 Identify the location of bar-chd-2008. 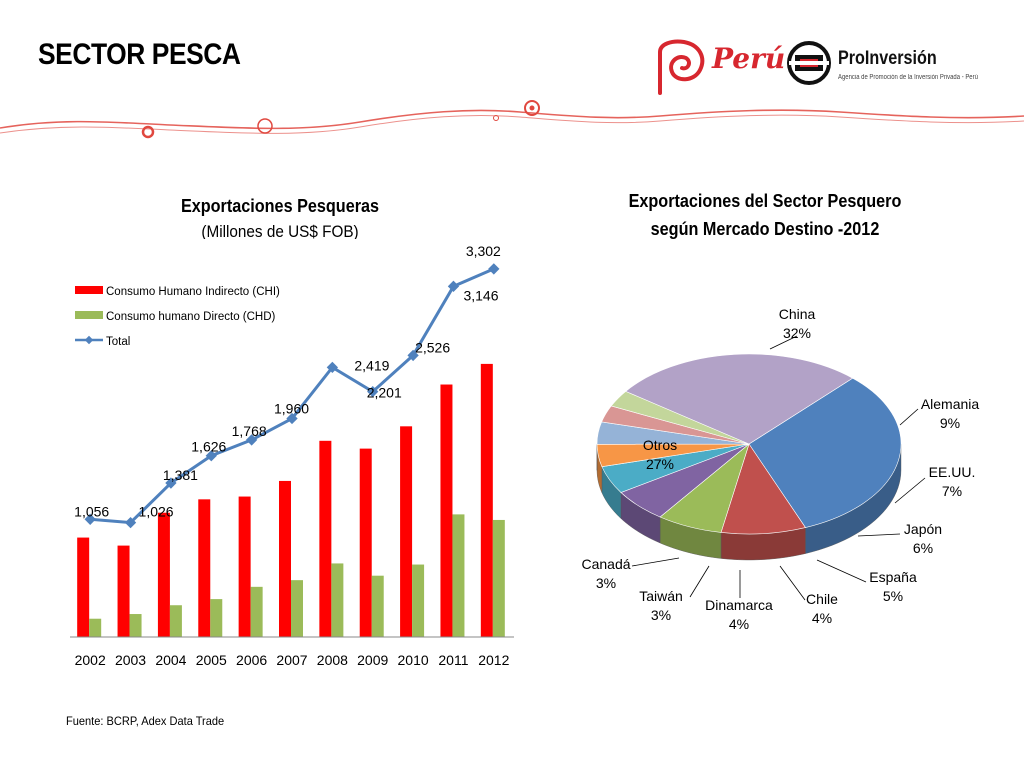
(337, 600).